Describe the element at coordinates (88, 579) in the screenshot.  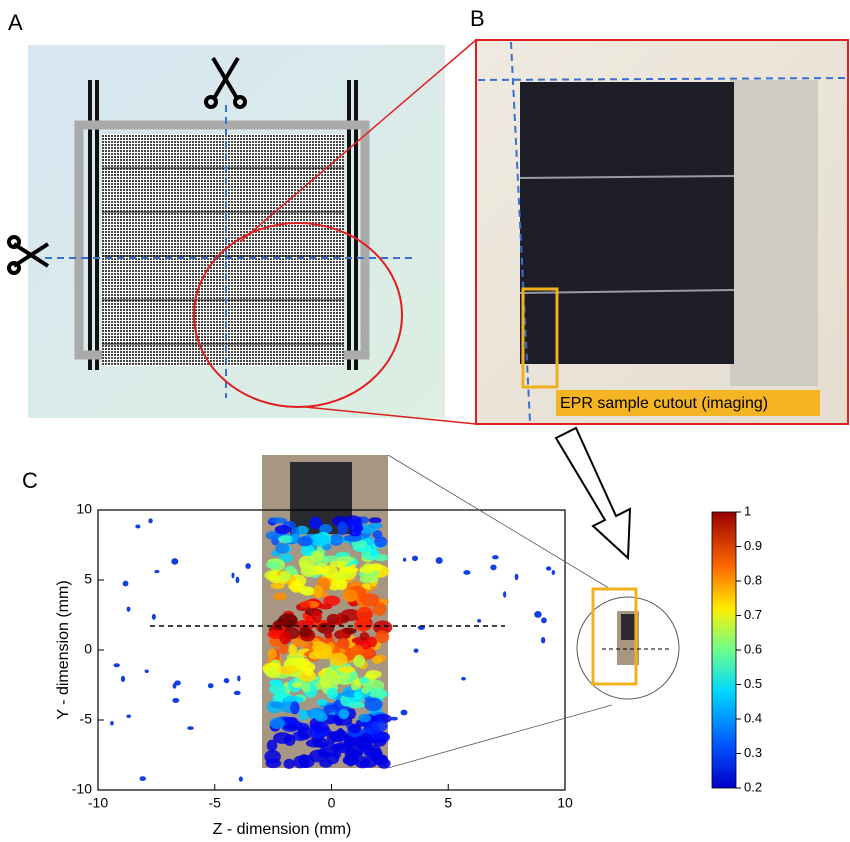
I see `y-tick-label: 5` at that location.